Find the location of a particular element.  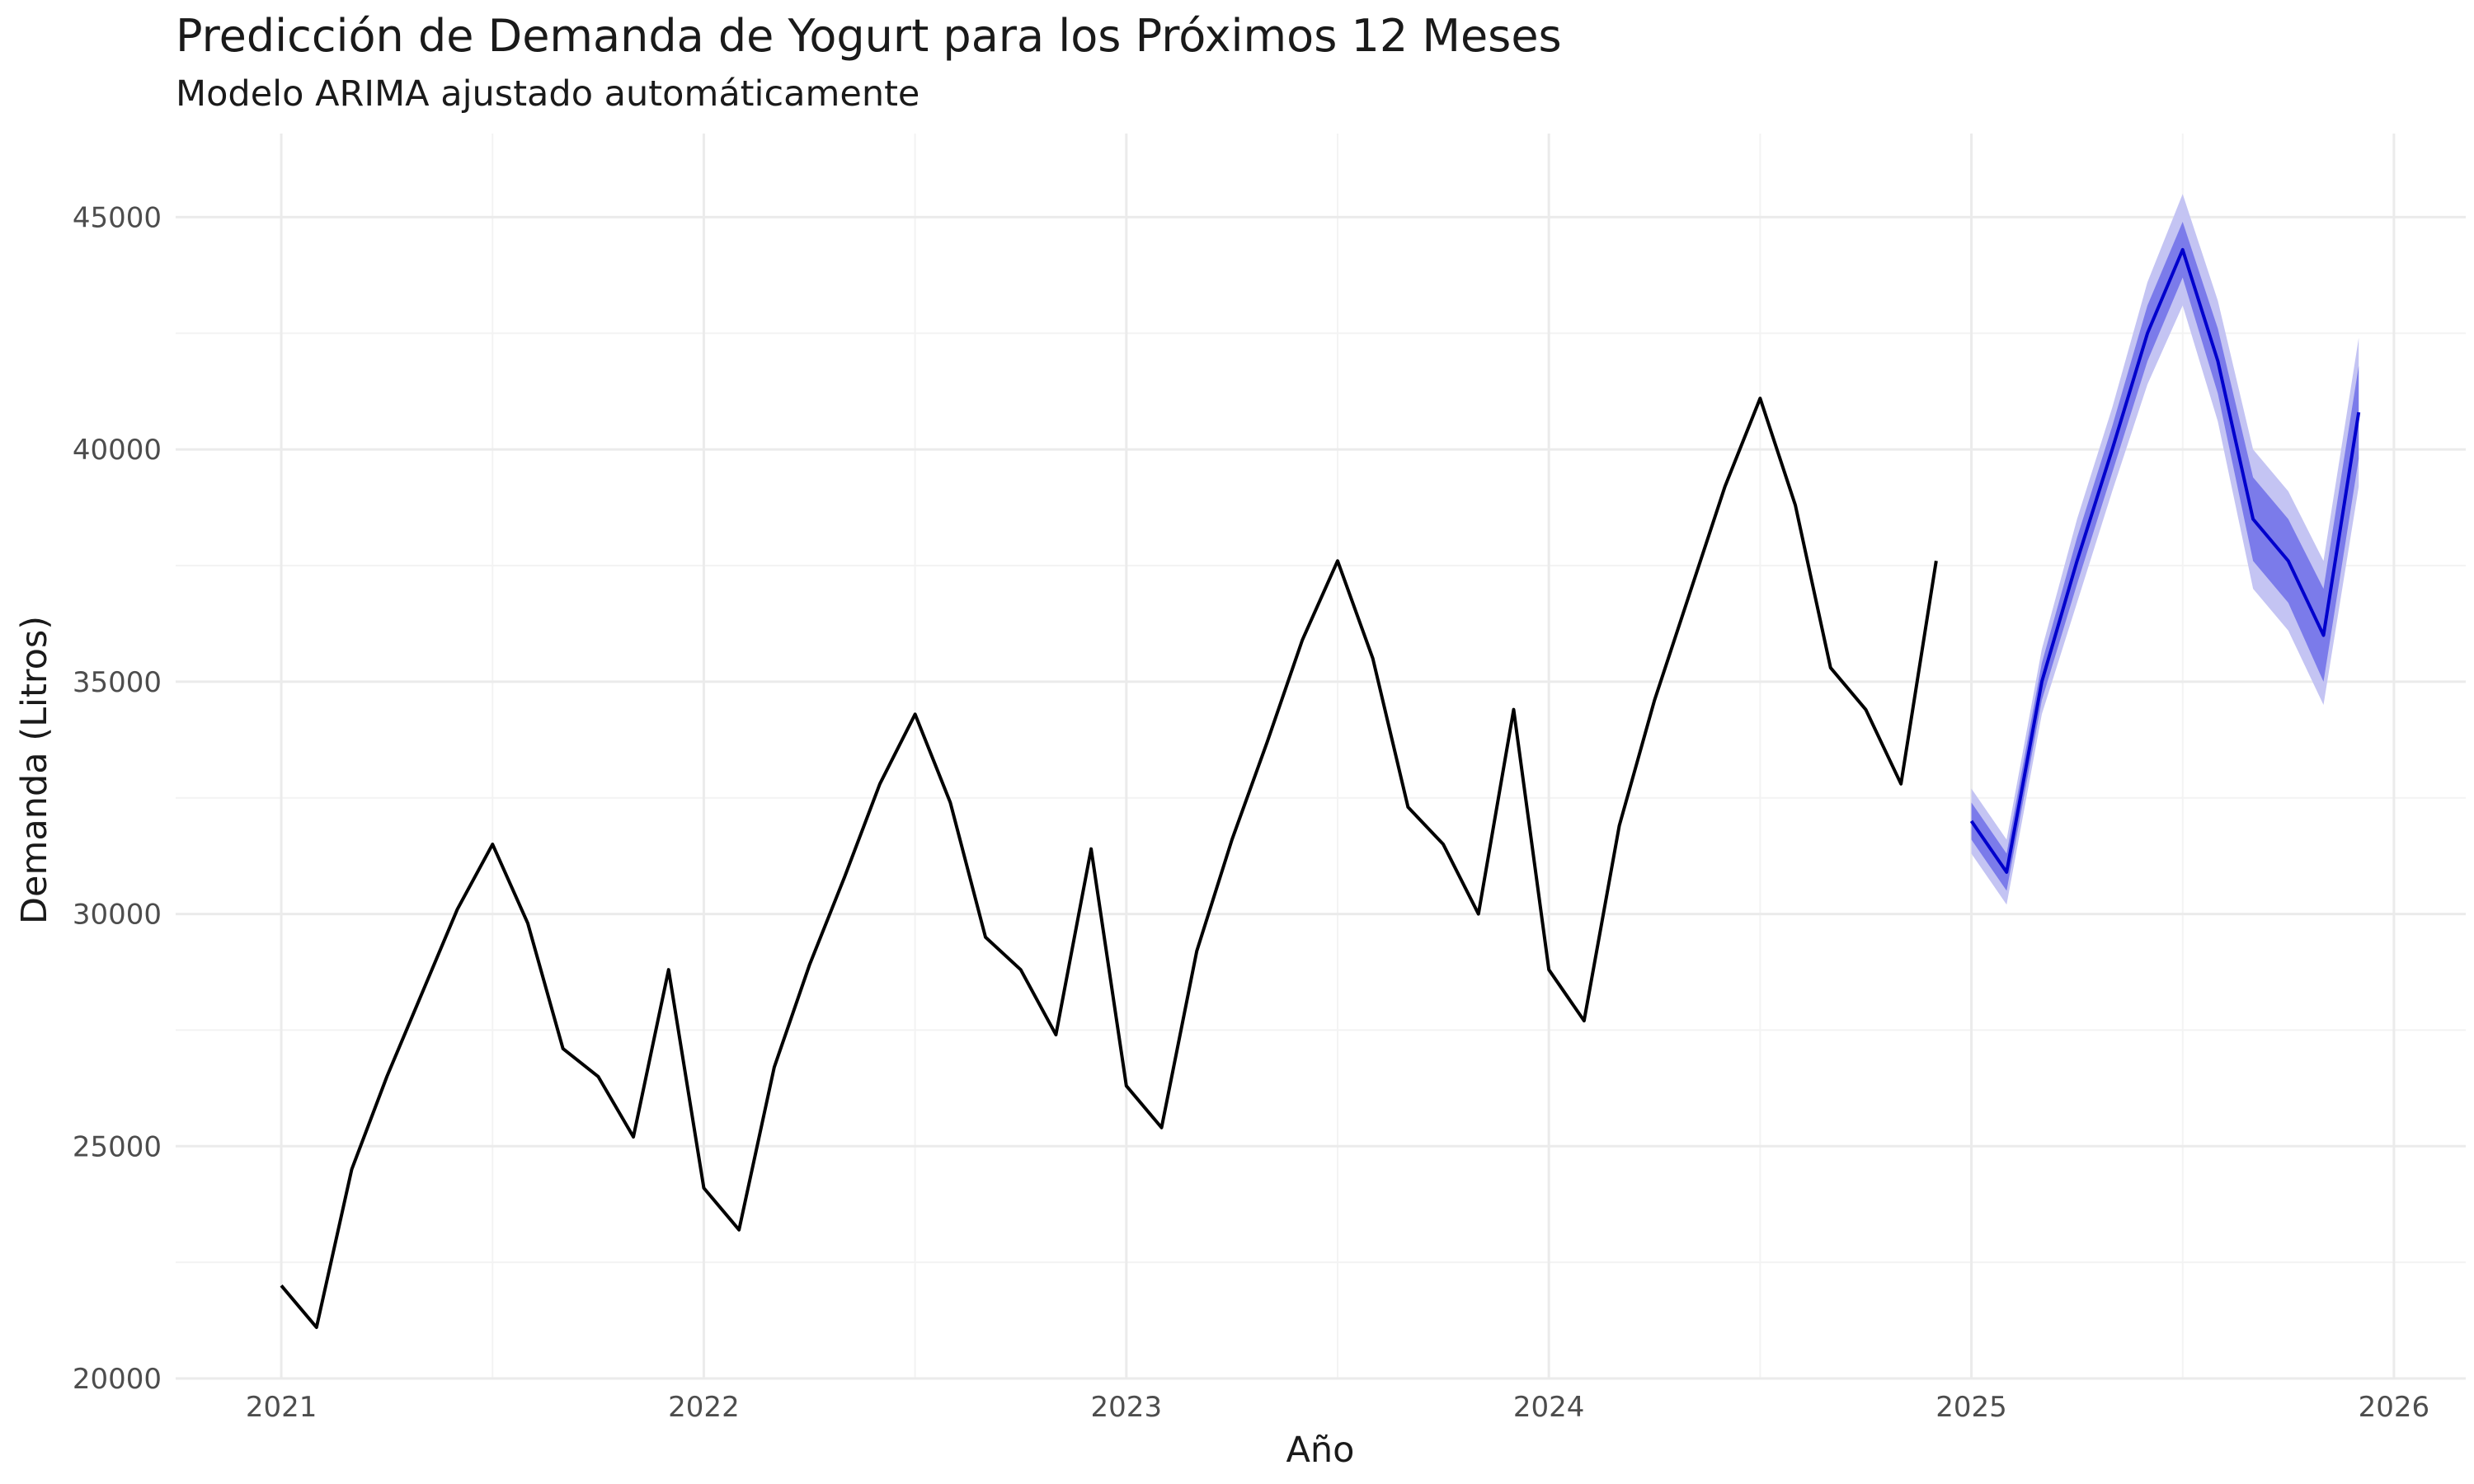

x-axis-ticks: 2021 2022 2023 2024 2025 2026 is located at coordinates (1337, 1407).